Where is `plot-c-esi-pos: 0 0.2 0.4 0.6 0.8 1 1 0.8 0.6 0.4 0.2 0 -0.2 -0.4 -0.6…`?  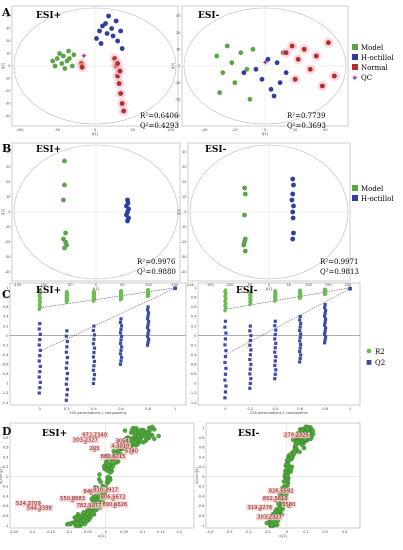
plot-c-esi-pos: 0 0.2 0.4 0.6 0.8 1 1 0.8 0.6 0.4 0.2 0 -0.2 -0.4 -0.6… is located at coordinates (94, 348).